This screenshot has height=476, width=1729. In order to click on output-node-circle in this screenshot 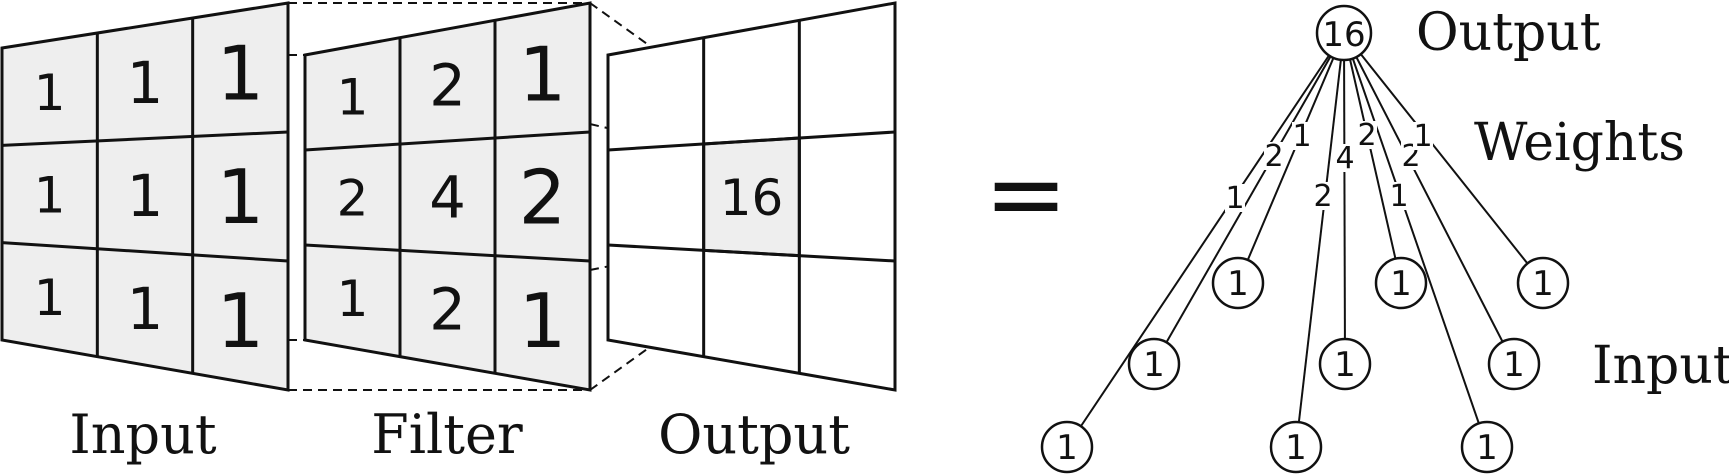, I will do `click(1344, 33)`.